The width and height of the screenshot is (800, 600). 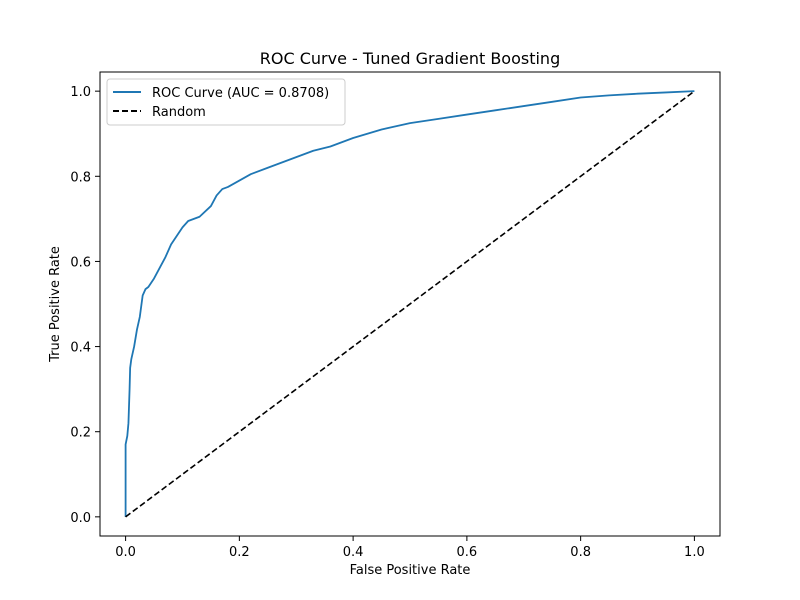 I want to click on y-axis-label: True Positive Rate, so click(x=55, y=304).